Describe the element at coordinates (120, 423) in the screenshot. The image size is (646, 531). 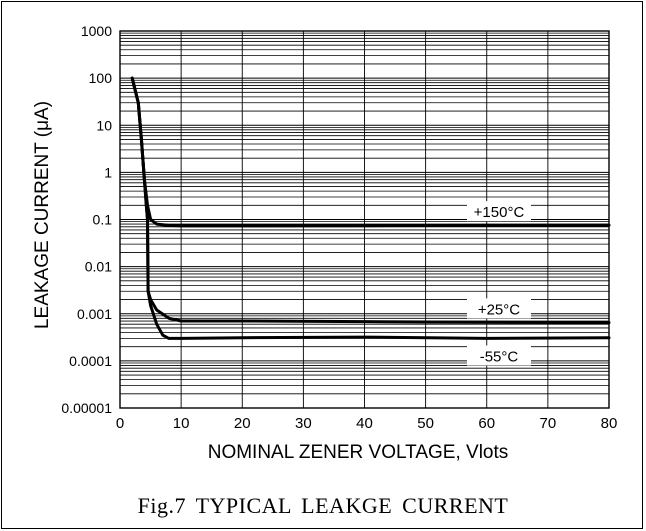
I see `x-tick-label: 0` at that location.